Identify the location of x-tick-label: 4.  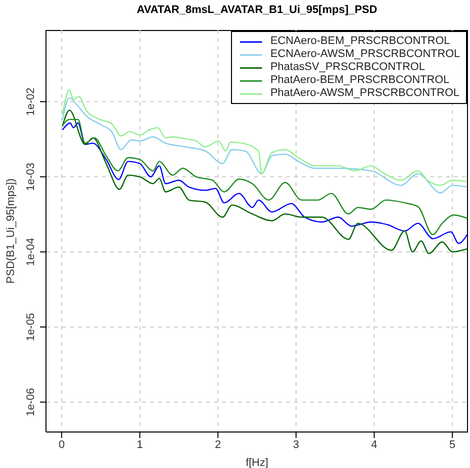
(374, 444).